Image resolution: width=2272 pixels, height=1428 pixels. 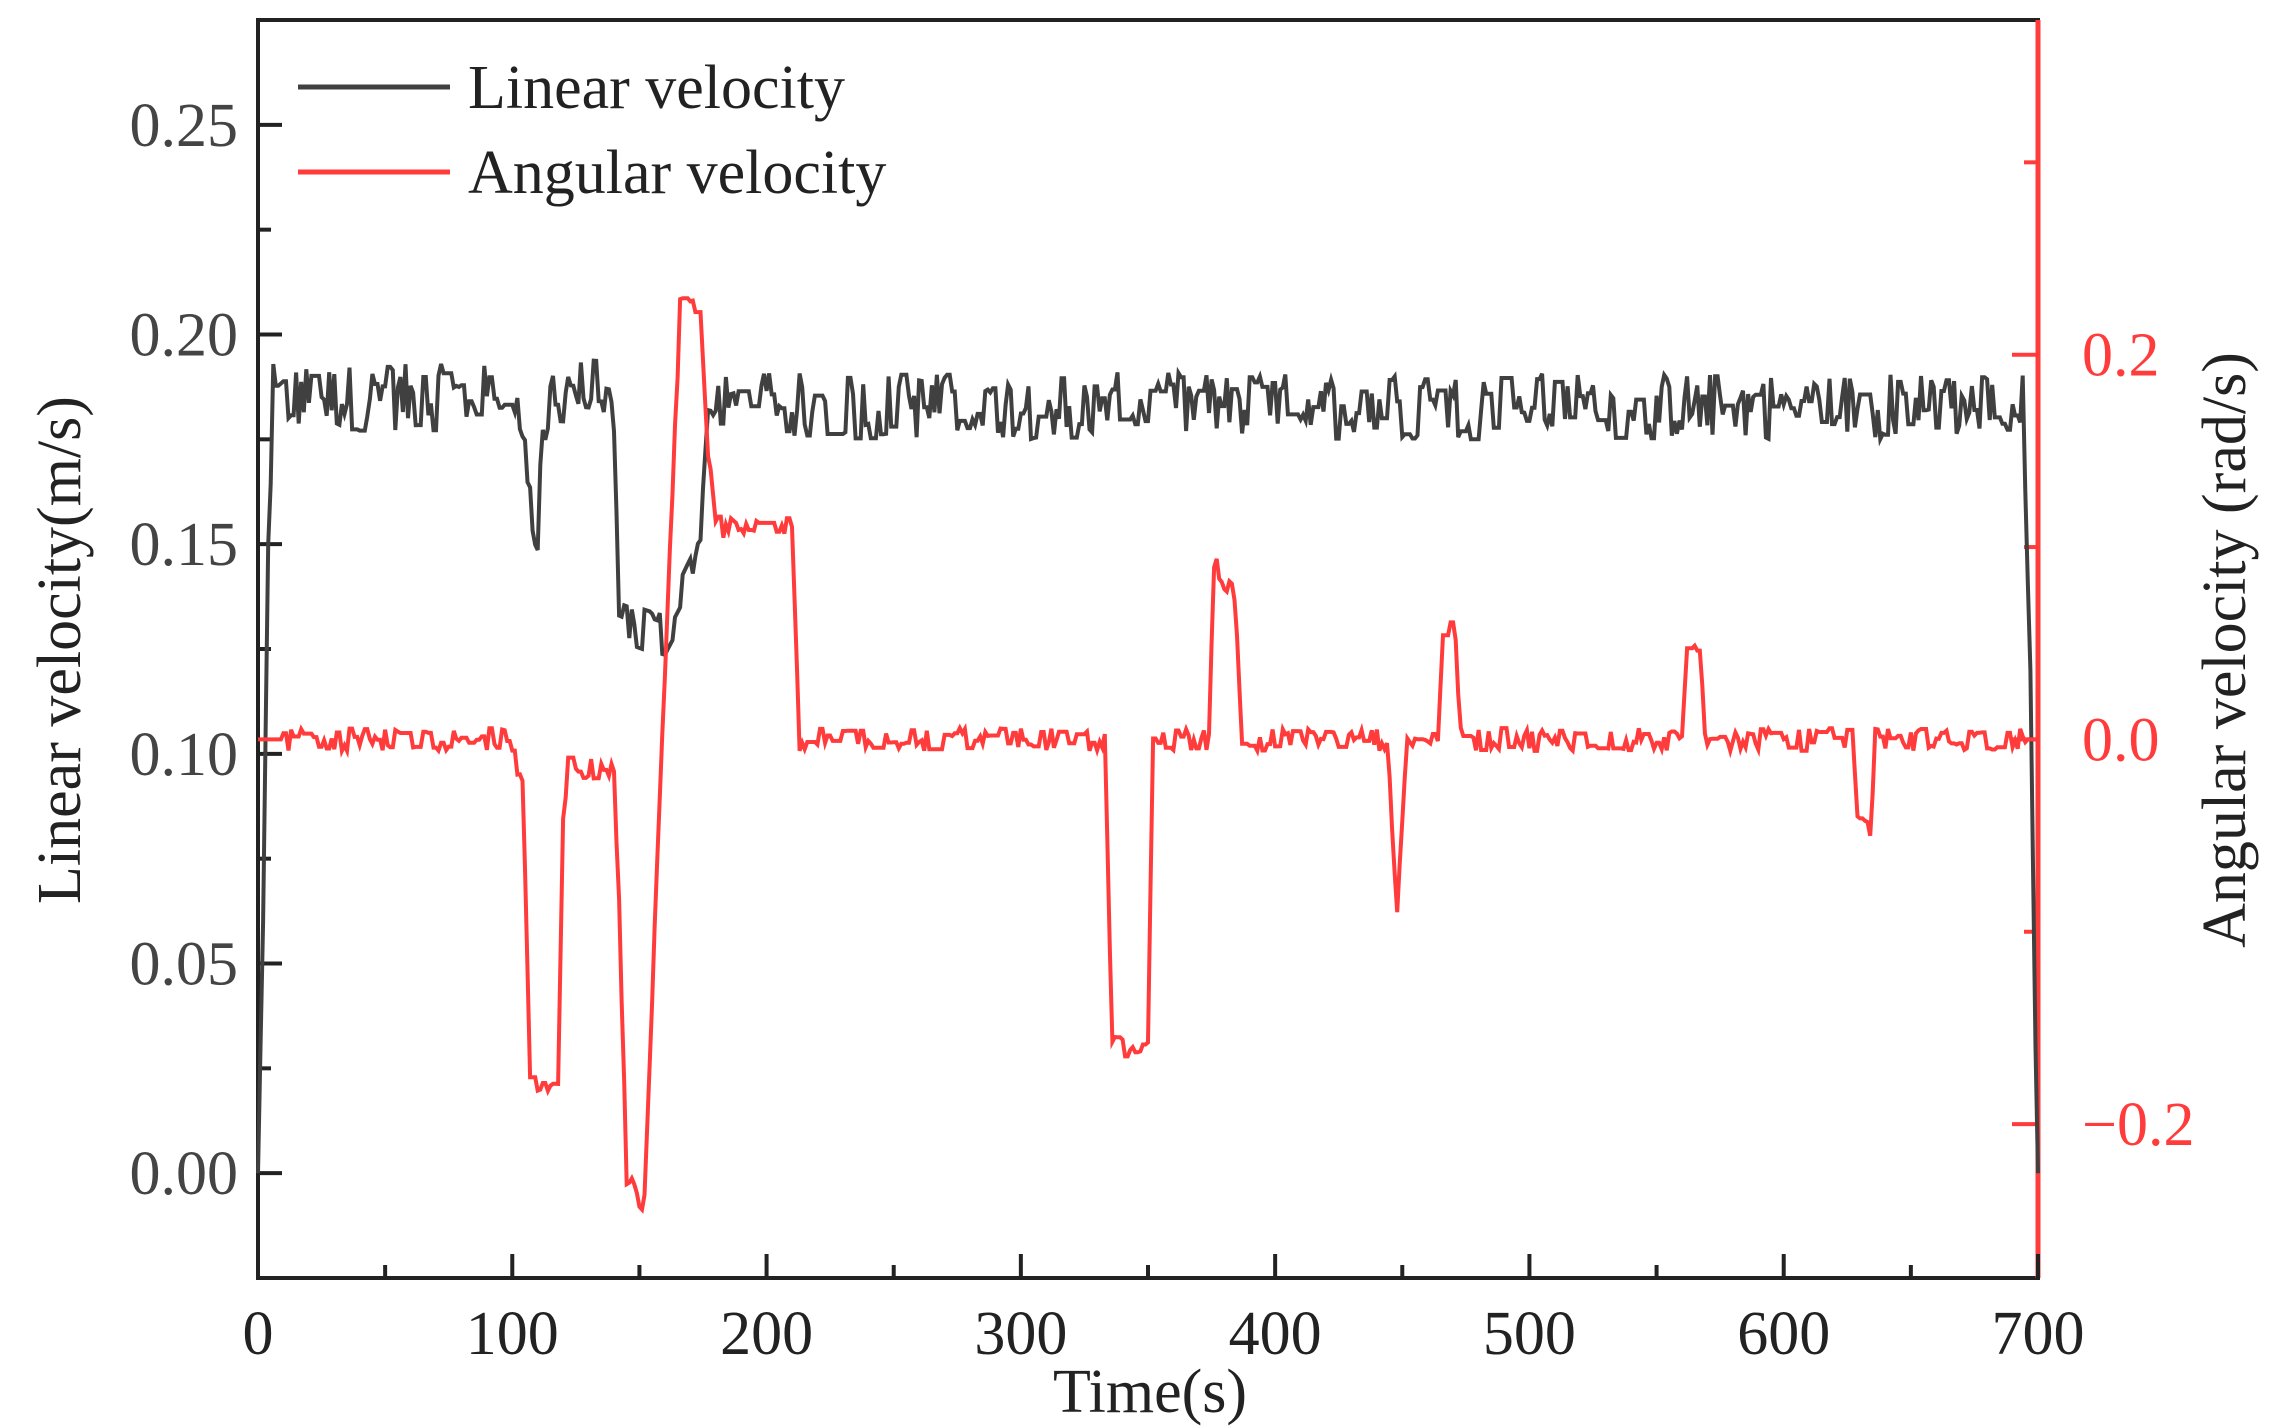 I want to click on x-tick-label: 600, so click(x=1783, y=1334).